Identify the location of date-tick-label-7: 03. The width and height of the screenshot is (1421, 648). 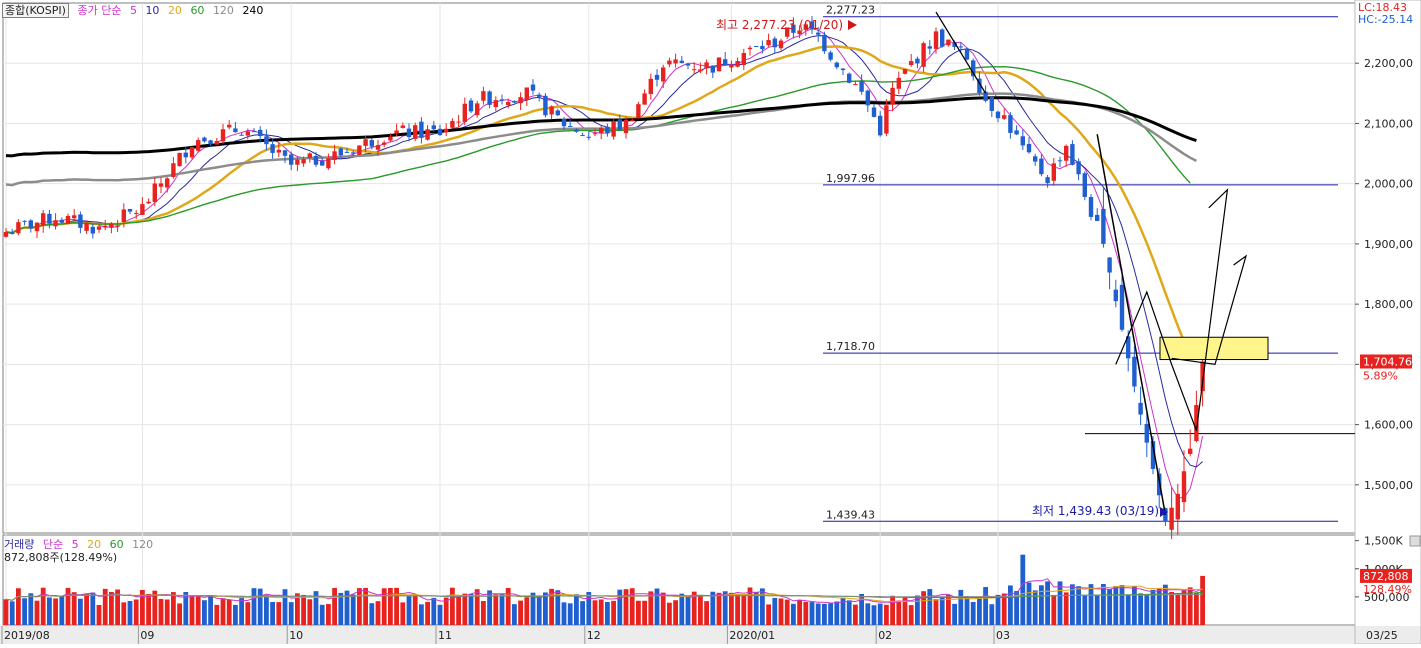
(1003, 635).